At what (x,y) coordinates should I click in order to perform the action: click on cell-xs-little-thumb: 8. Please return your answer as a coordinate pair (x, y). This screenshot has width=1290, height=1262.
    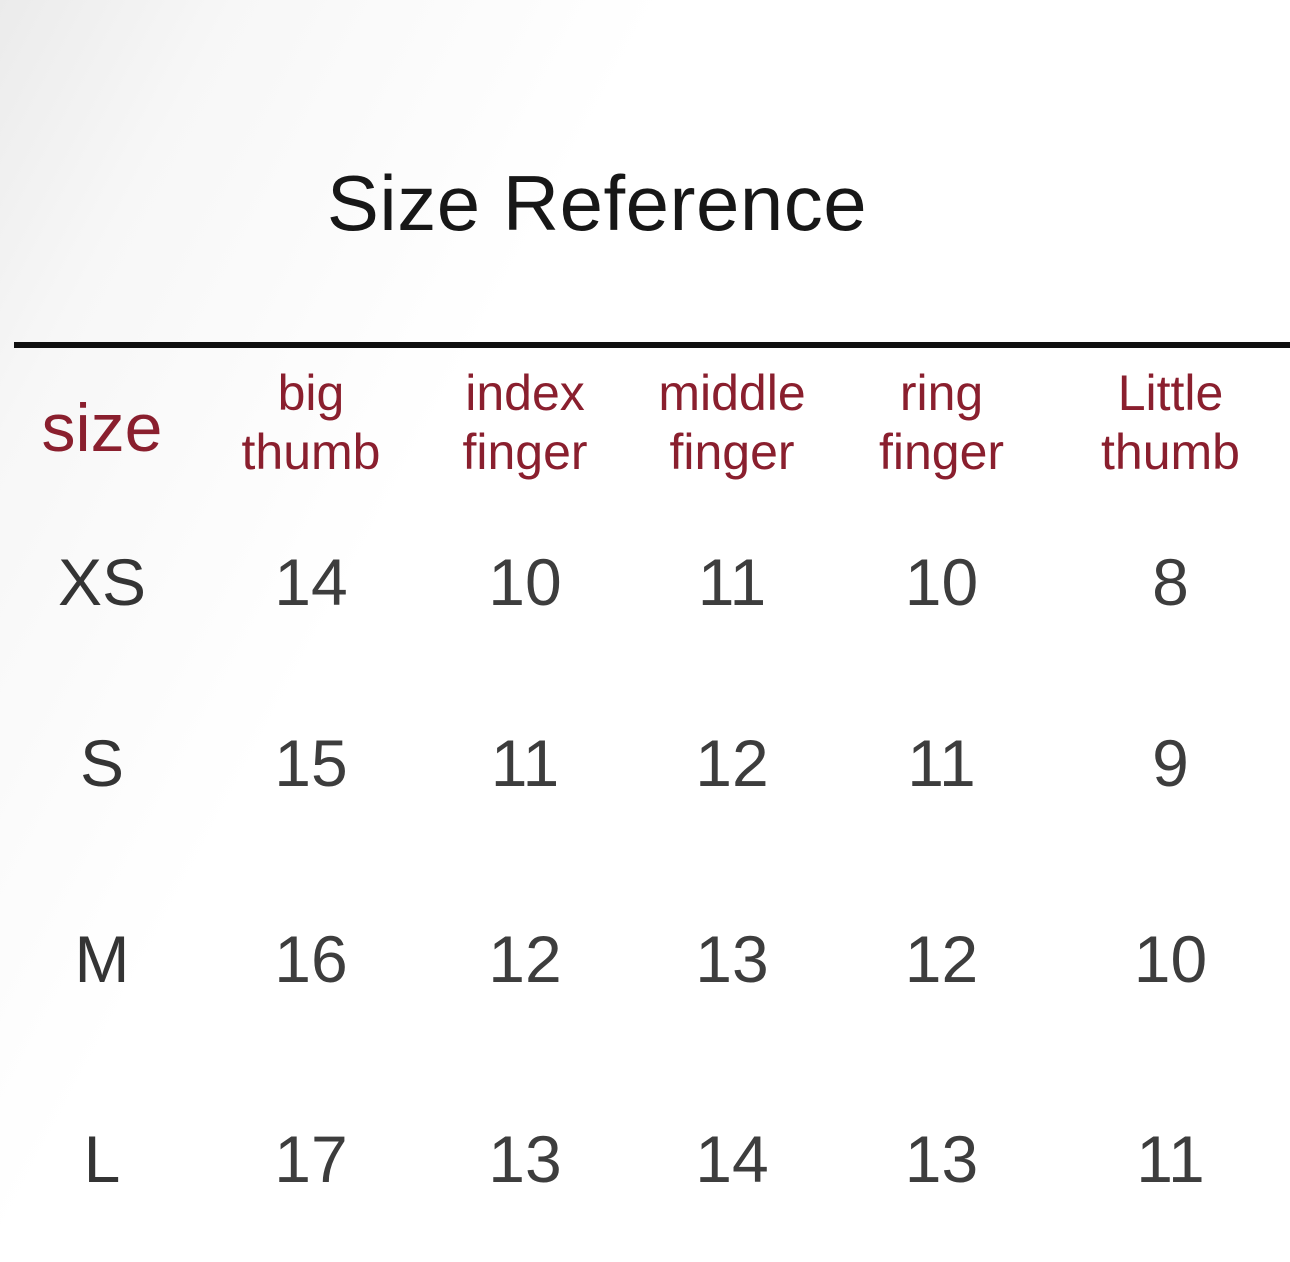
    Looking at the image, I should click on (1170, 582).